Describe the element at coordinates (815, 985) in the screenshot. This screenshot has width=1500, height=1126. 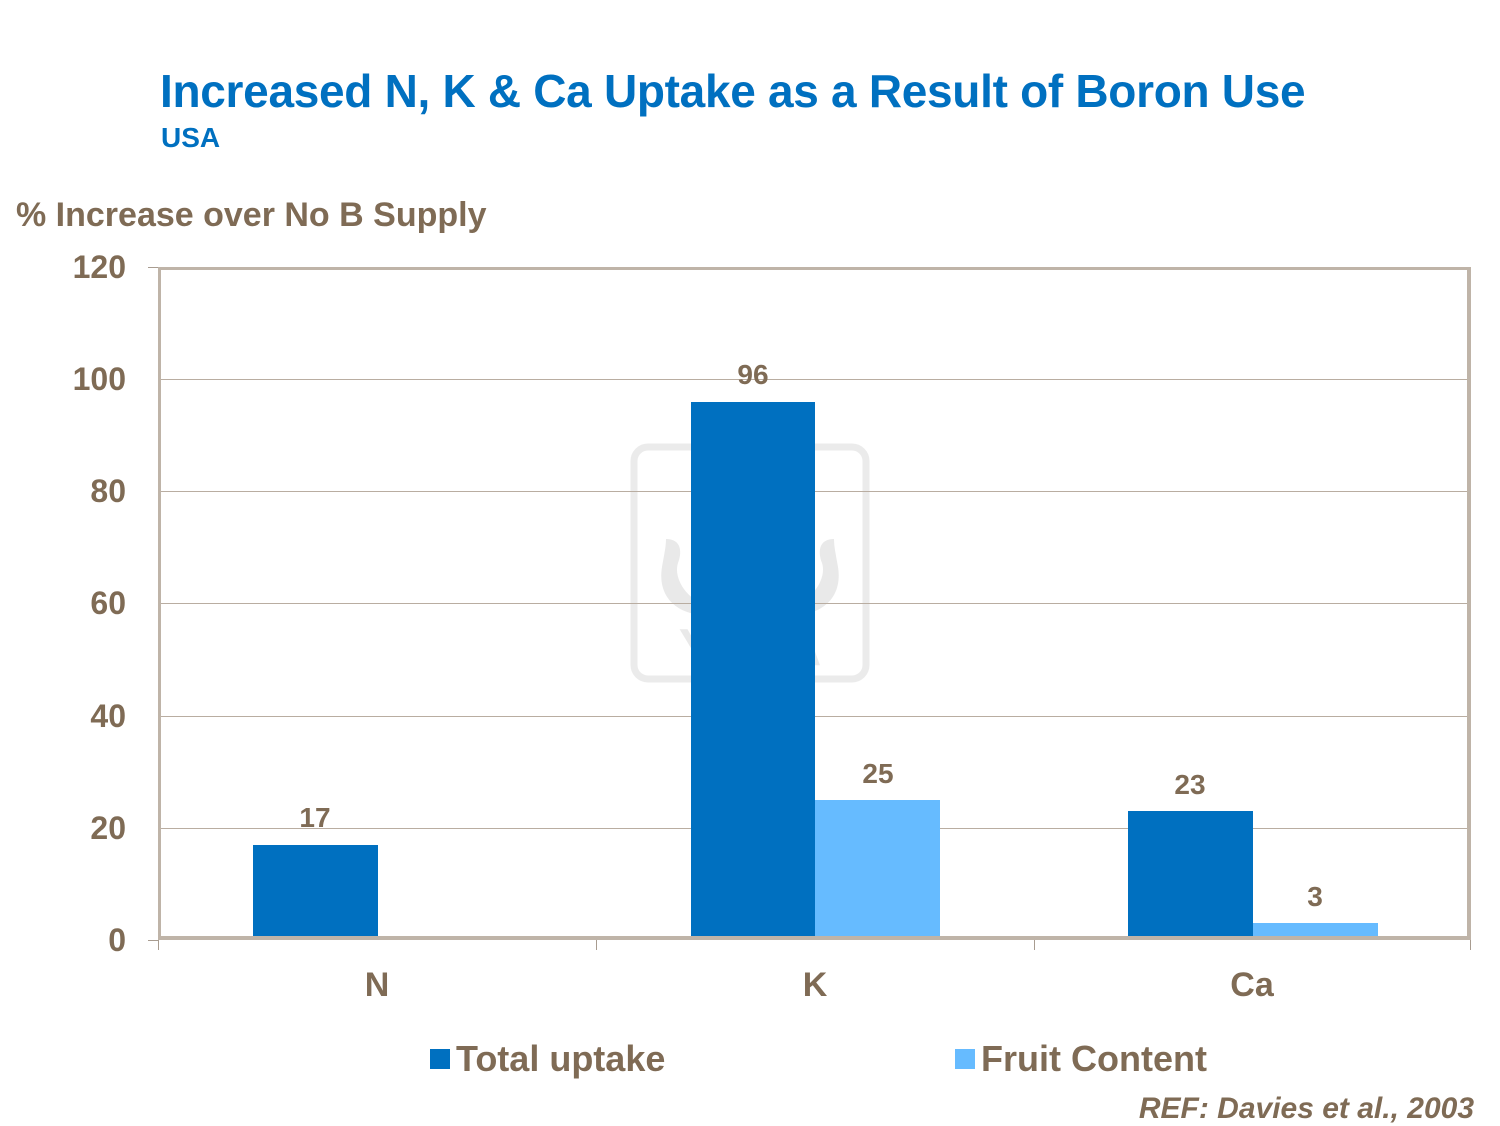
I see `x-category-k: K` at that location.